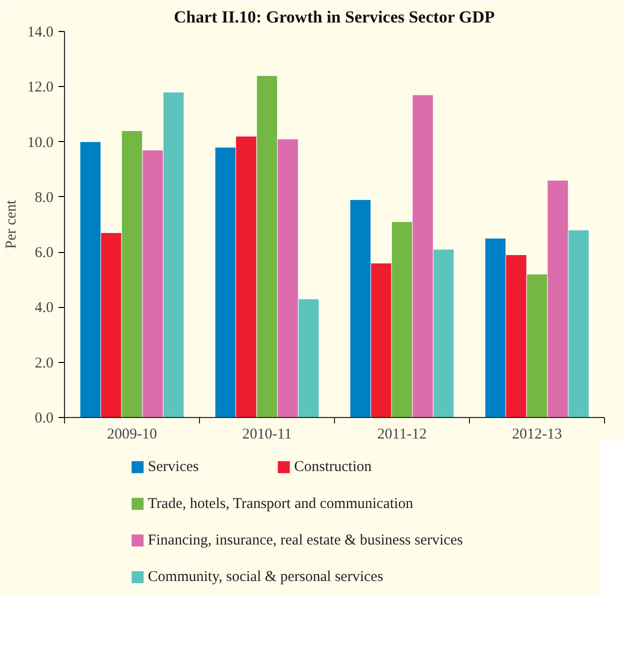  What do you see at coordinates (281, 504) in the screenshot?
I see `legend-label: Trade, hotels, Transport and communication` at bounding box center [281, 504].